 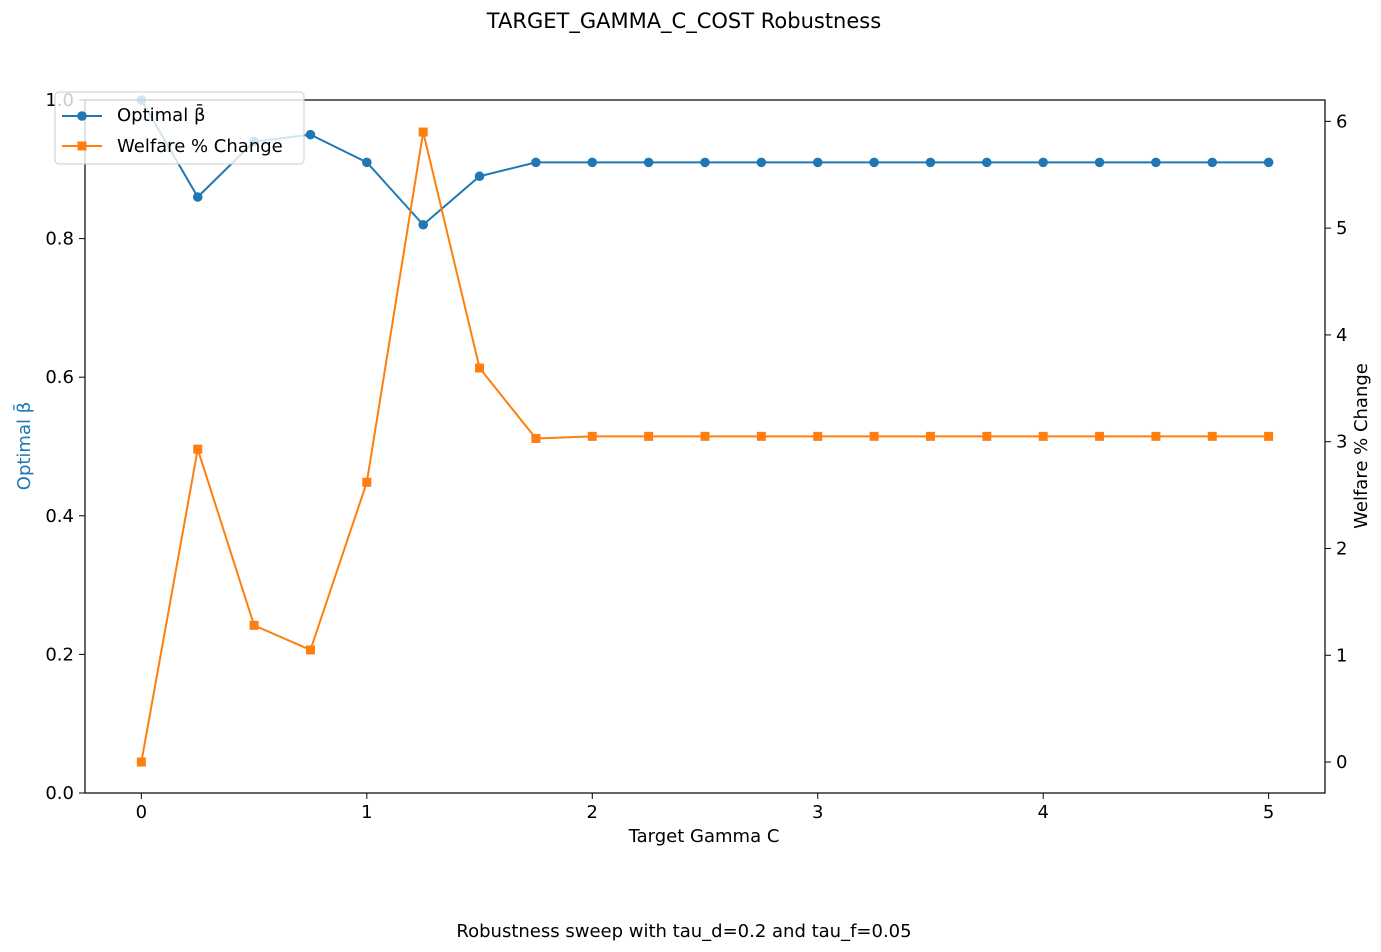 I want to click on y-right-tick-label: 5, so click(x=1341, y=228).